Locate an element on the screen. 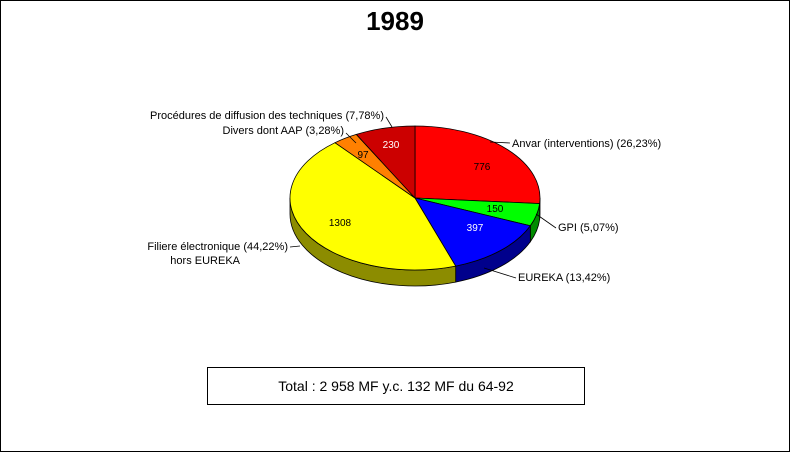 This screenshot has width=790, height=452. chart-title: 1989 is located at coordinates (395, 21).